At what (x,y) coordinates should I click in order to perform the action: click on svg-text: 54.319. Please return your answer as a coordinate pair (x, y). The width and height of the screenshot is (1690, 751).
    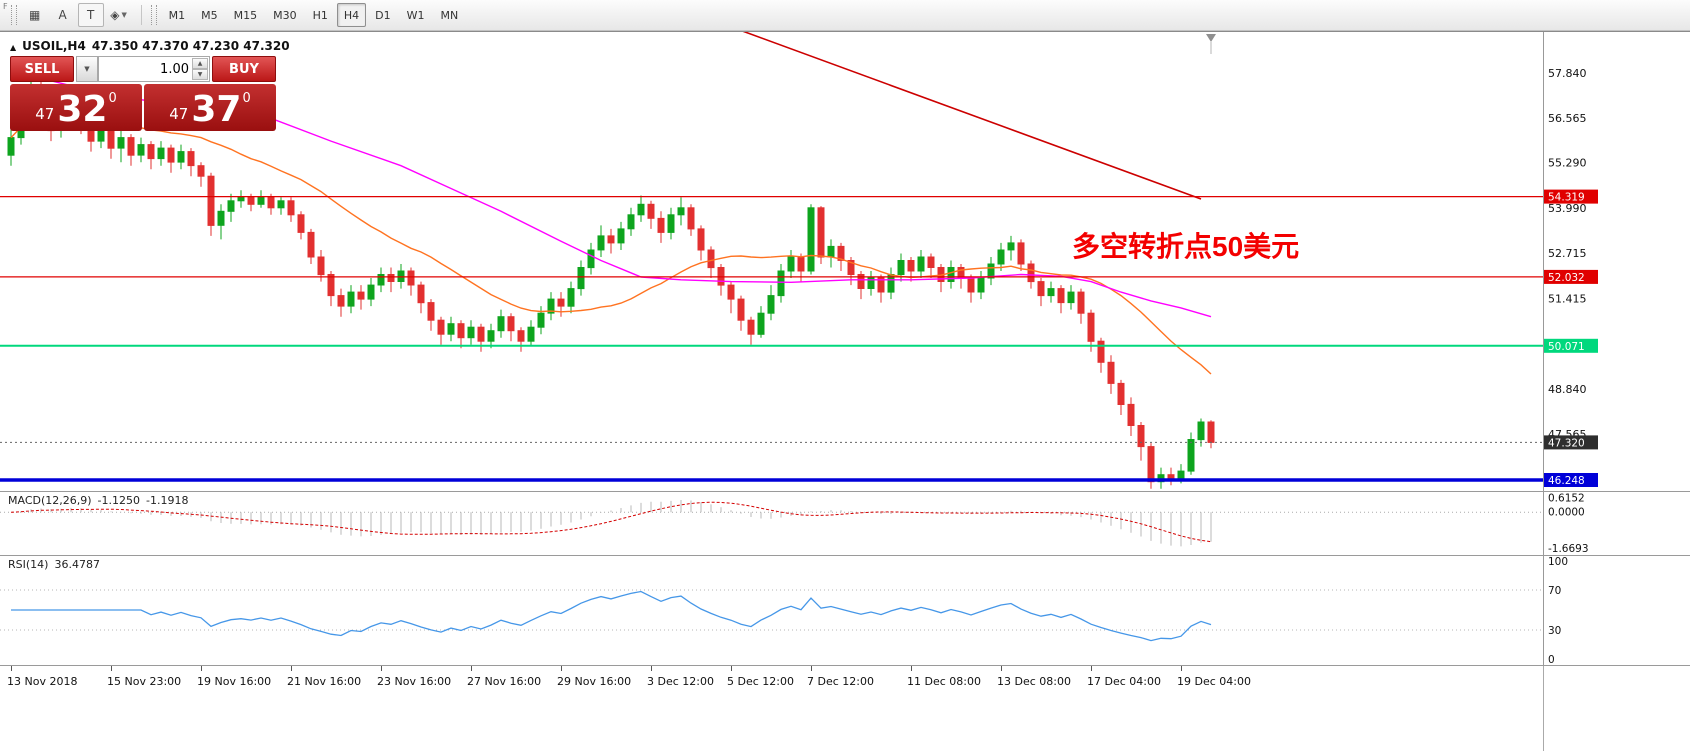
    Looking at the image, I should click on (1566, 198).